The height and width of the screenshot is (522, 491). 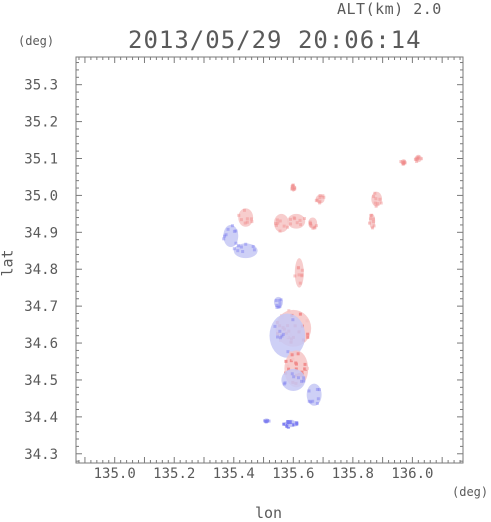 What do you see at coordinates (41, 86) in the screenshot?
I see `y-tick-label: 35.3` at bounding box center [41, 86].